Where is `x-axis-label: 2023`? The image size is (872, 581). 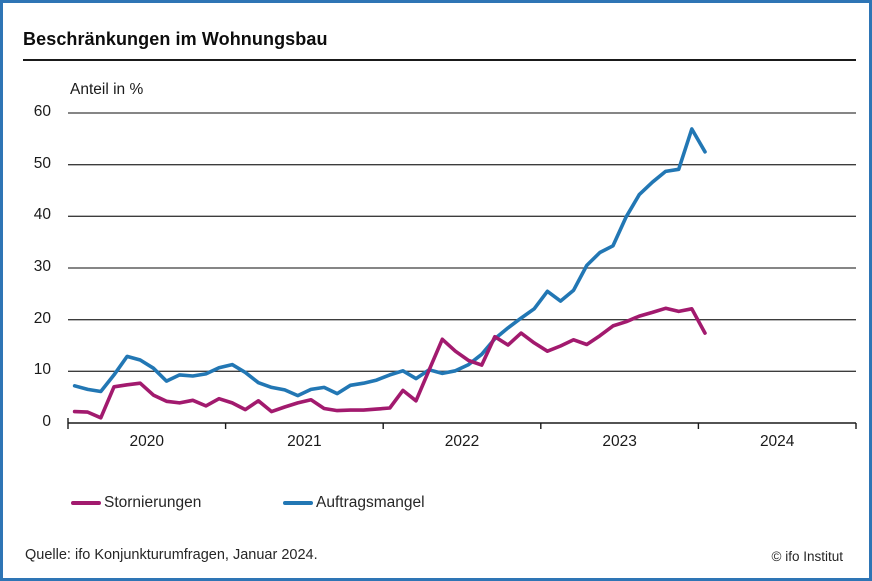
x-axis-label: 2023 is located at coordinates (619, 441).